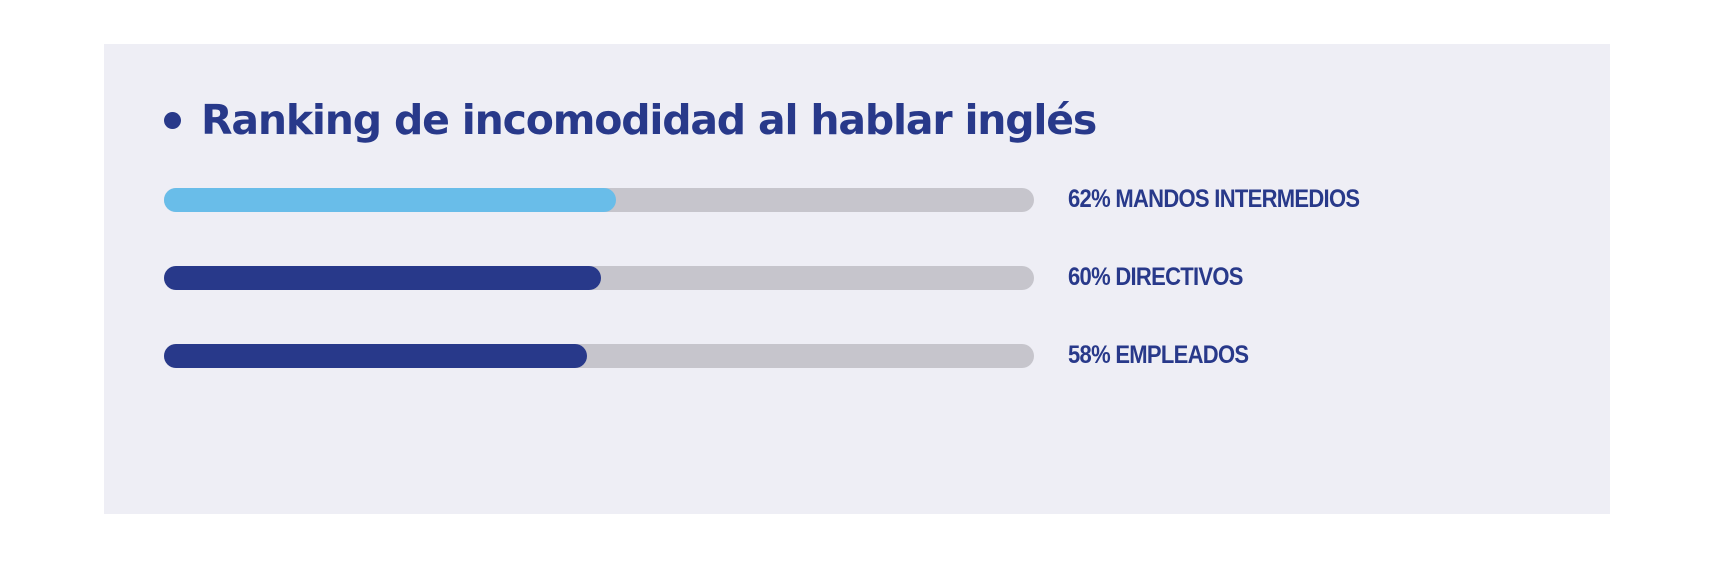 The height and width of the screenshot is (566, 1718). I want to click on bar-category-label: EMPLEADOS, so click(1182, 355).